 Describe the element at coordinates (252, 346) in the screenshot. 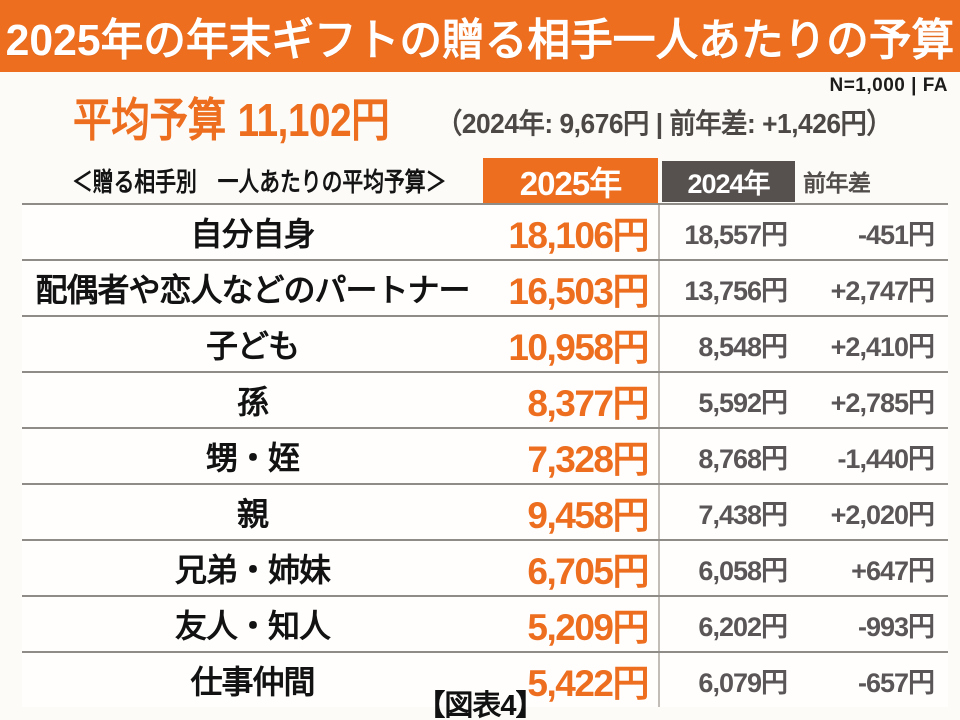

I see `row-label: 子ども` at that location.